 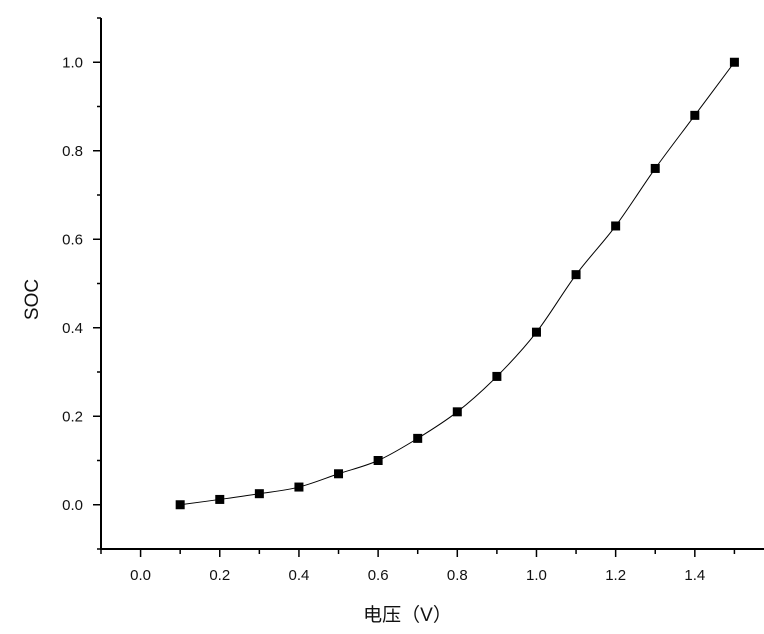 What do you see at coordinates (72, 328) in the screenshot?
I see `y-tick-label: 0.4` at bounding box center [72, 328].